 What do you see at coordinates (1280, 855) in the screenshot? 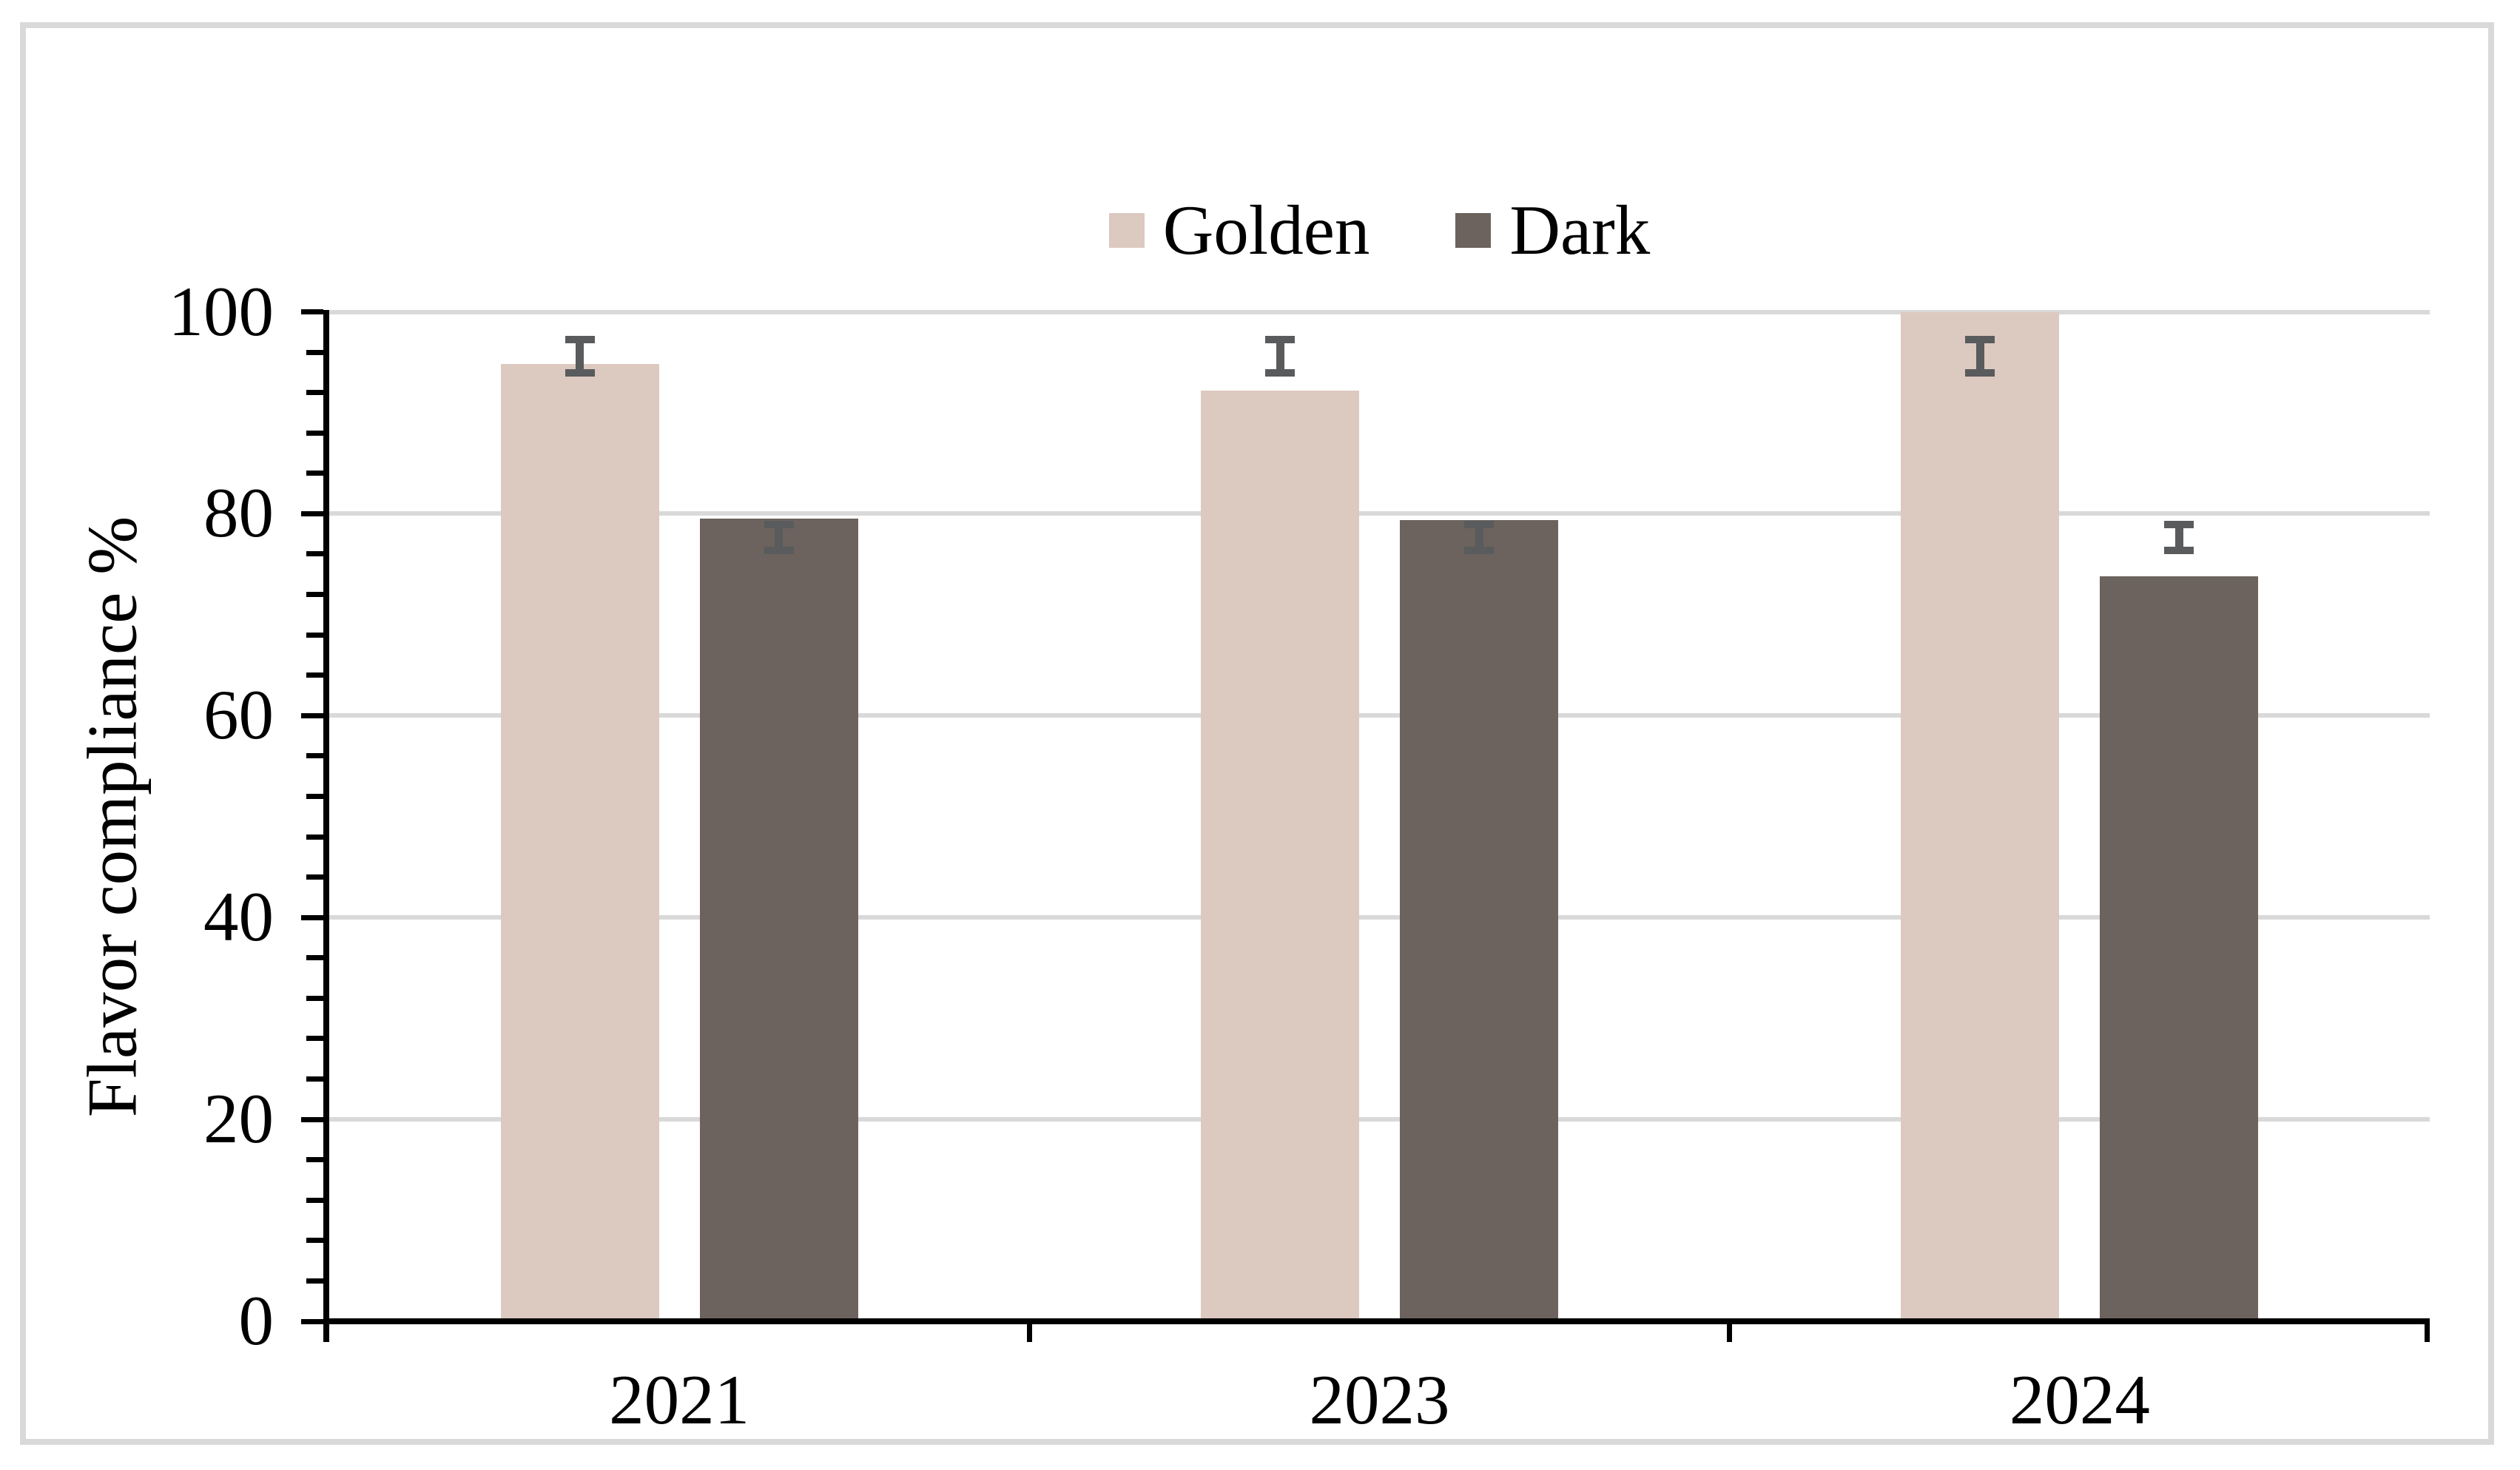
I see `bar-golden-2023` at bounding box center [1280, 855].